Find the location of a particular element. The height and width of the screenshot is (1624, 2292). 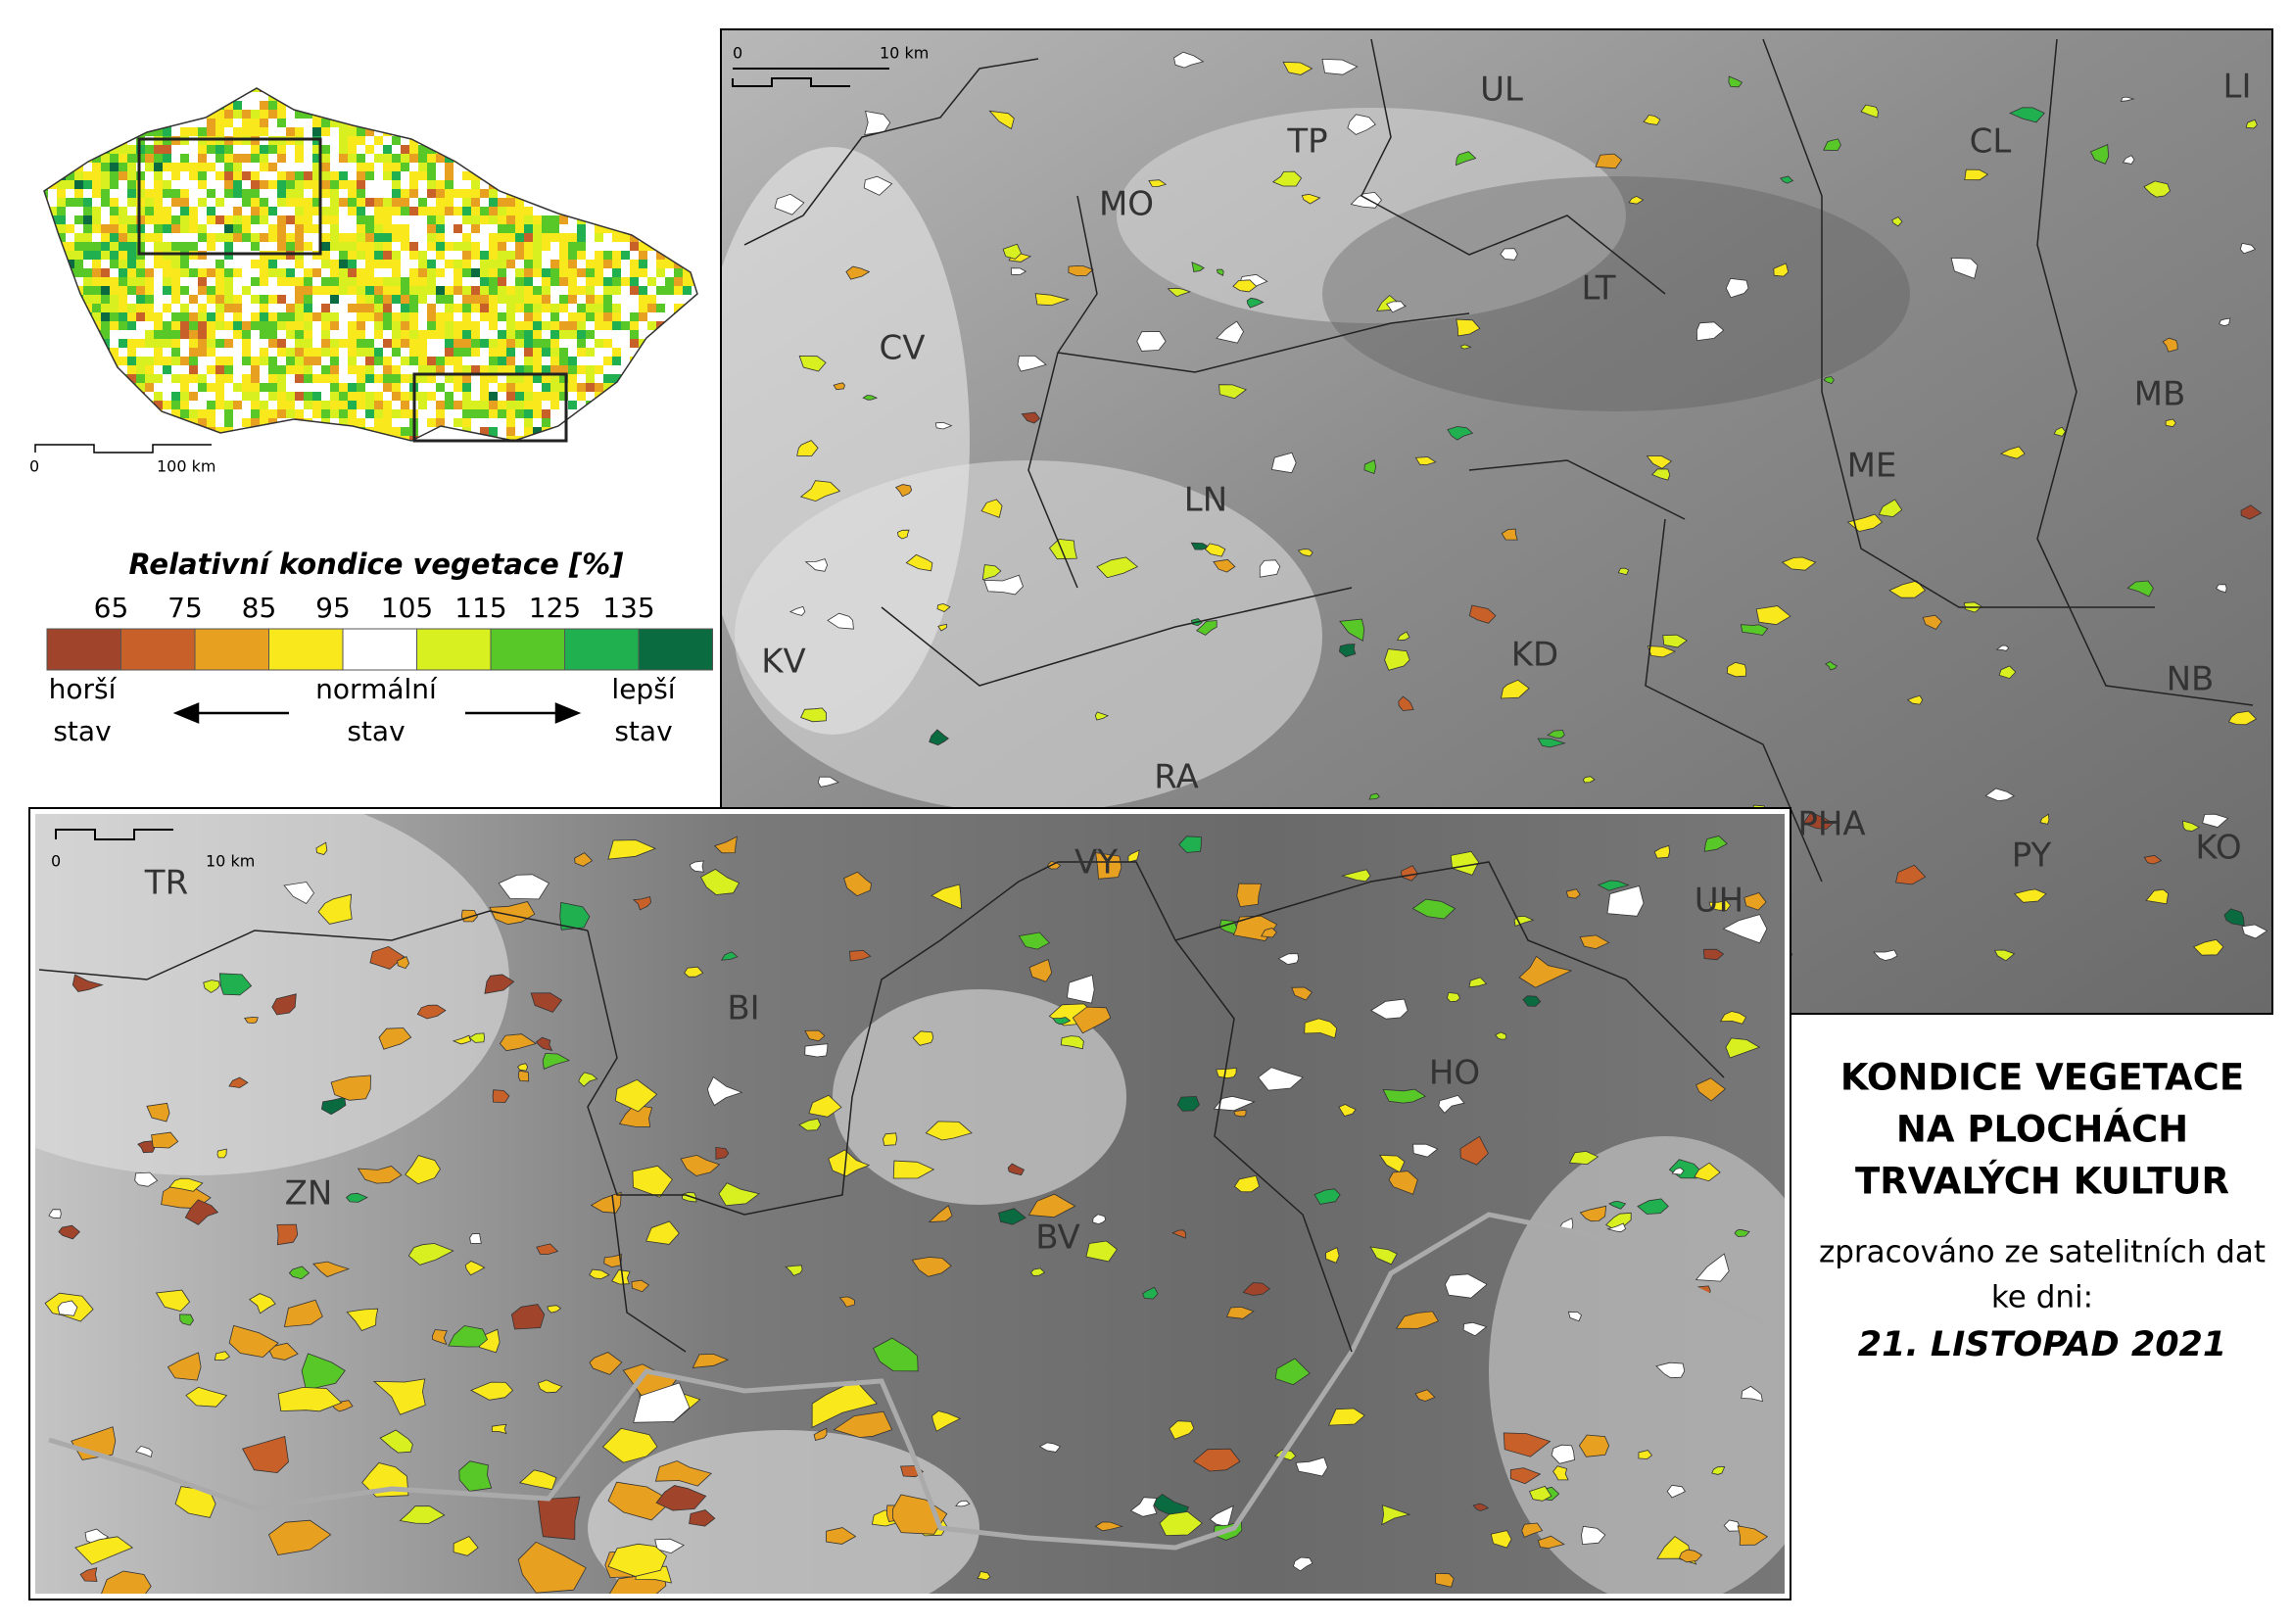

district-label: LI is located at coordinates (2237, 88).